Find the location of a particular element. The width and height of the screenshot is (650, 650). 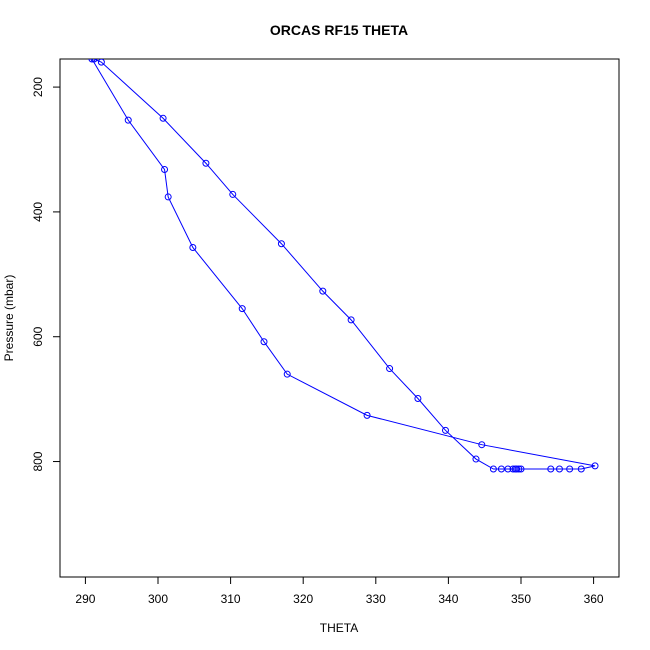

y-tick-label: 800 is located at coordinates (38, 461).